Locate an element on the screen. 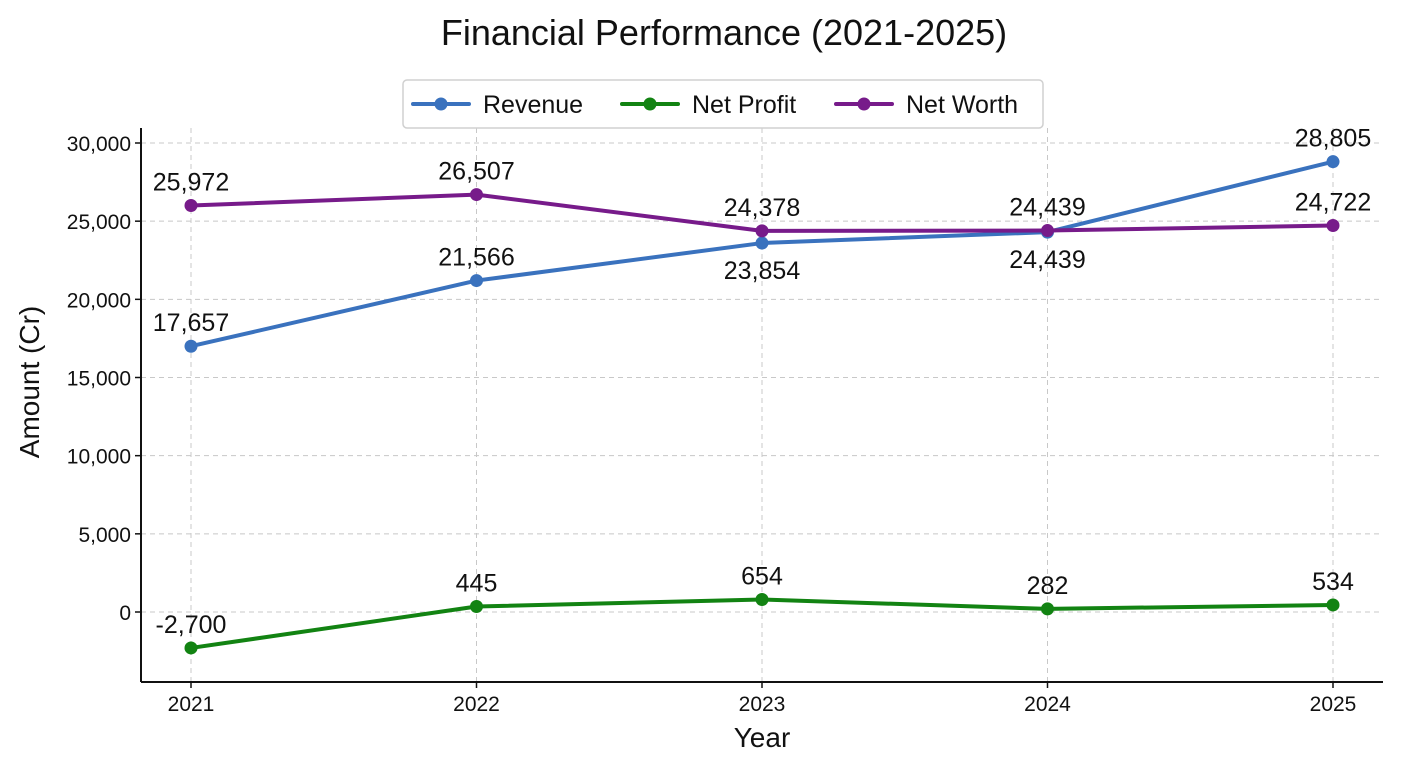  y-tick-label: 5,000 is located at coordinates (104, 535).